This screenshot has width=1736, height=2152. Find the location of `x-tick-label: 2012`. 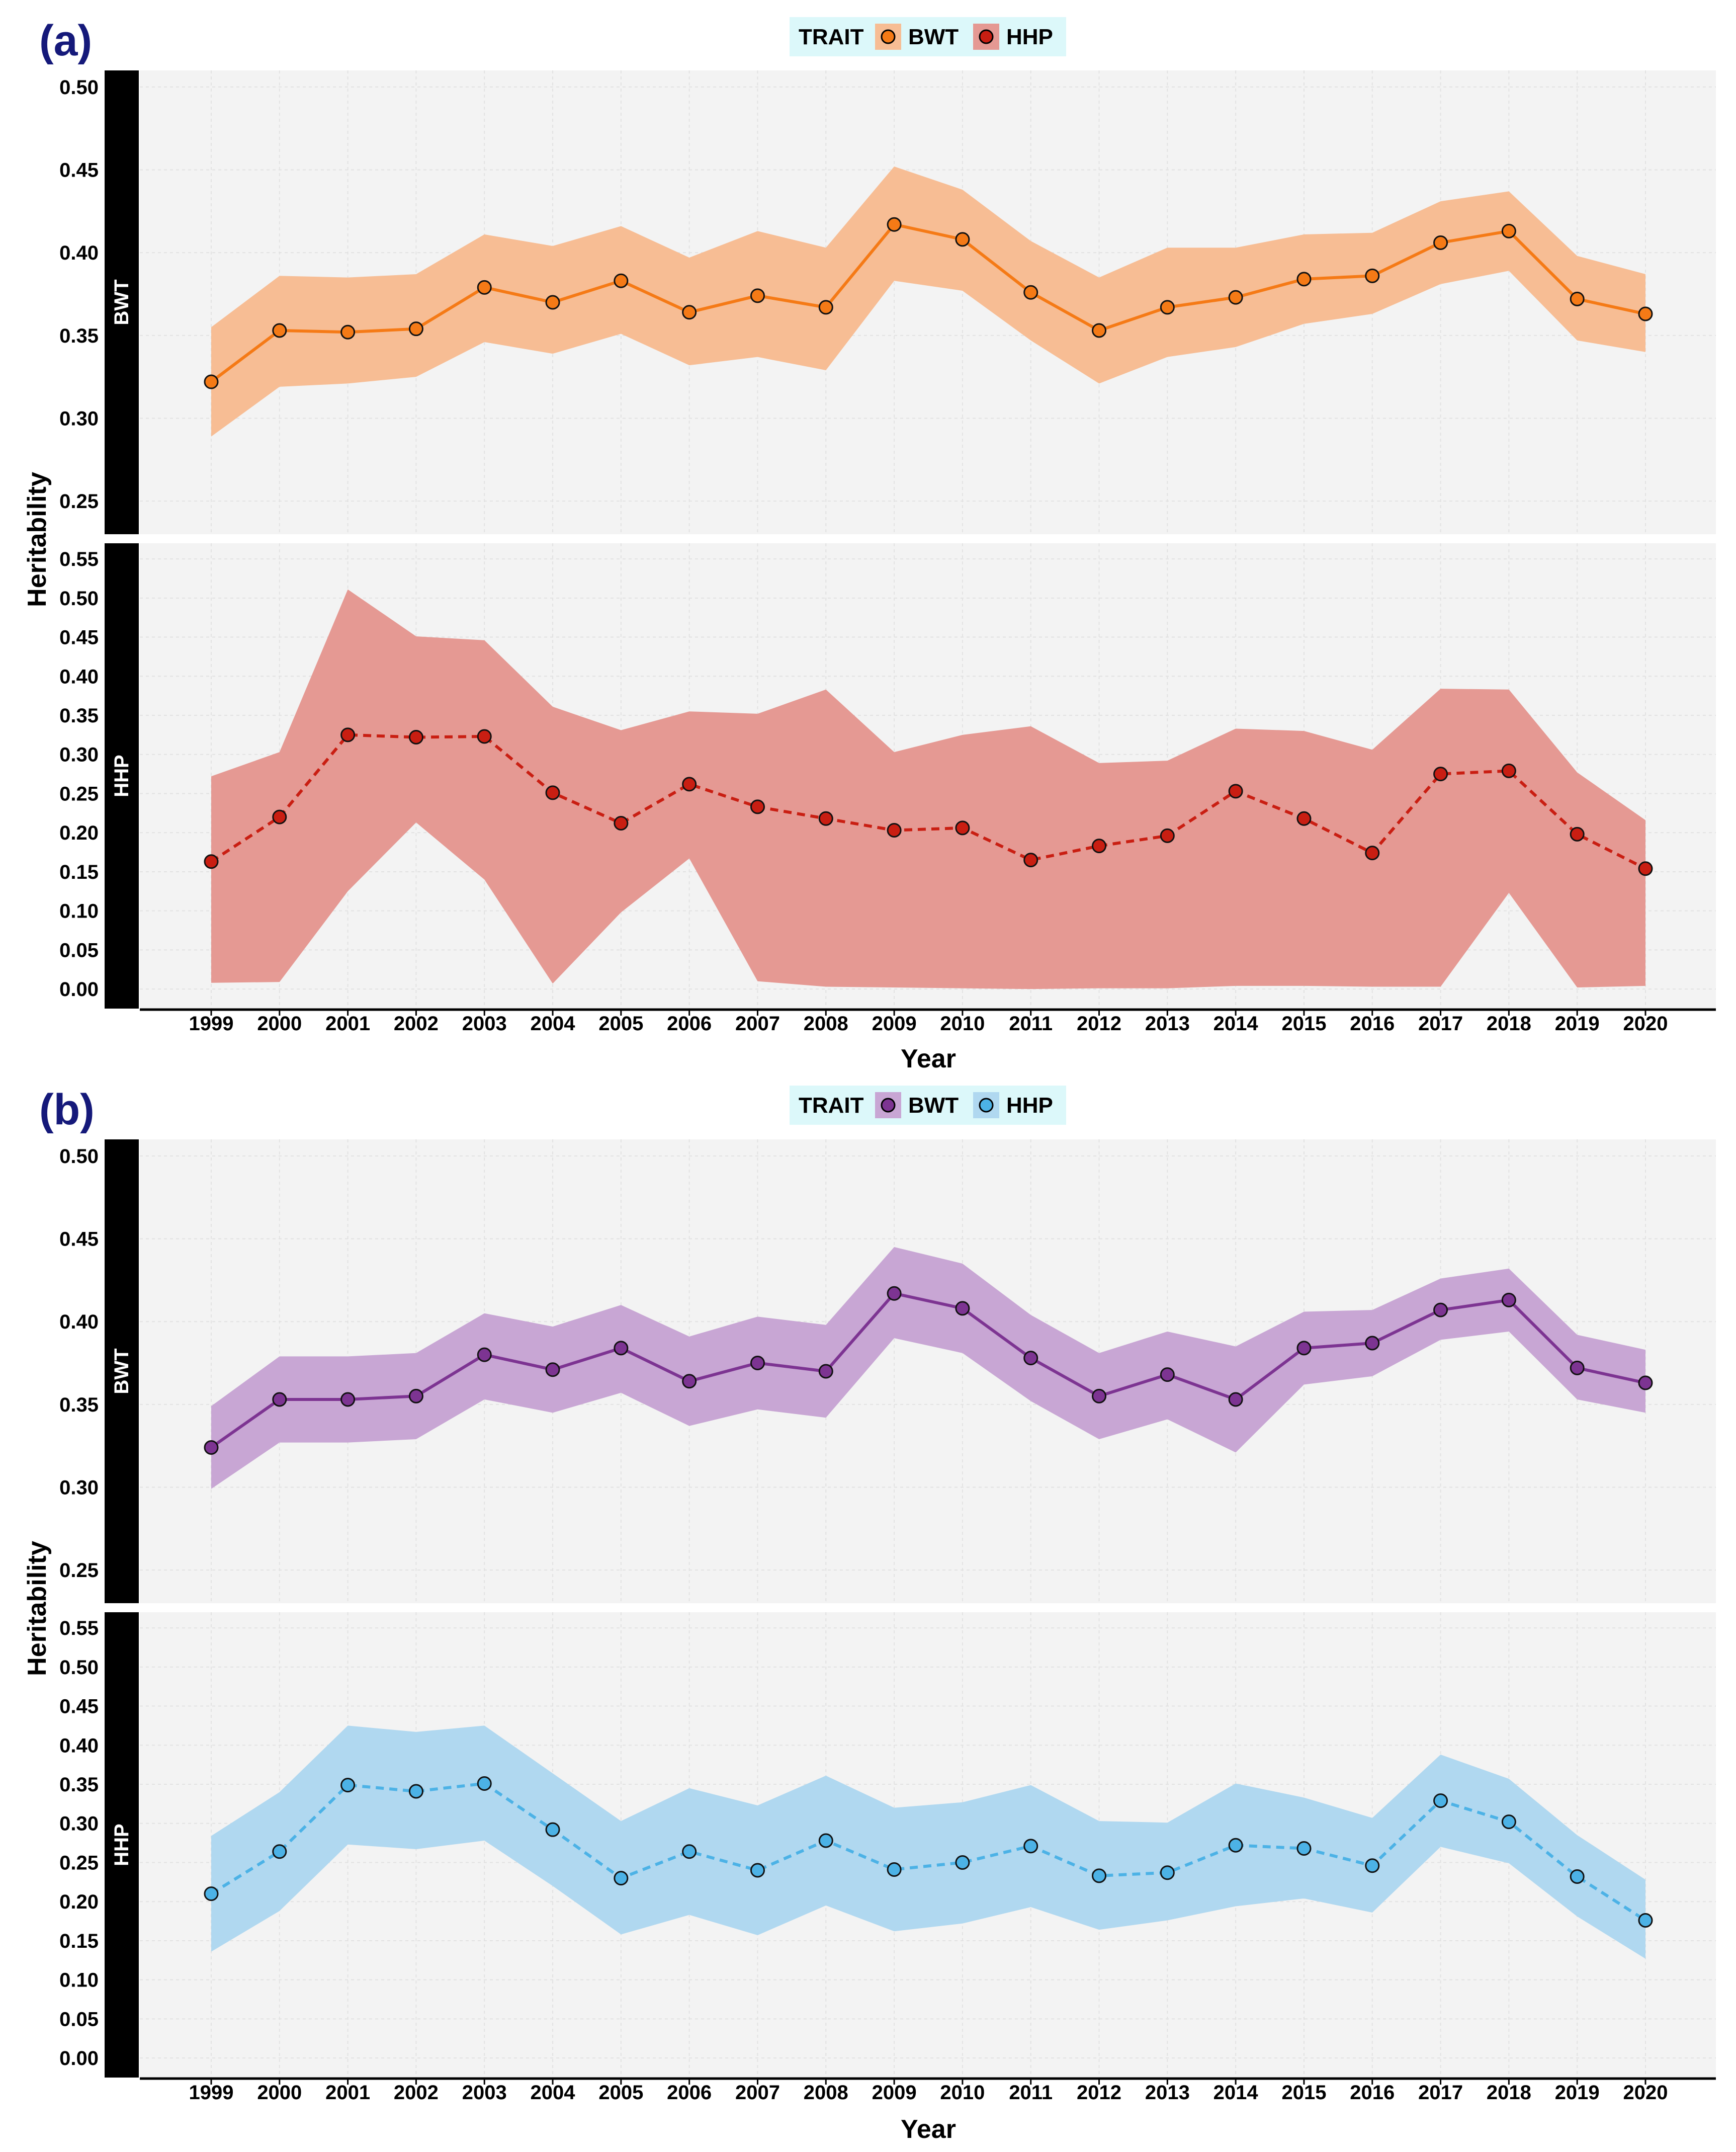

x-tick-label: 2012 is located at coordinates (1099, 1024).